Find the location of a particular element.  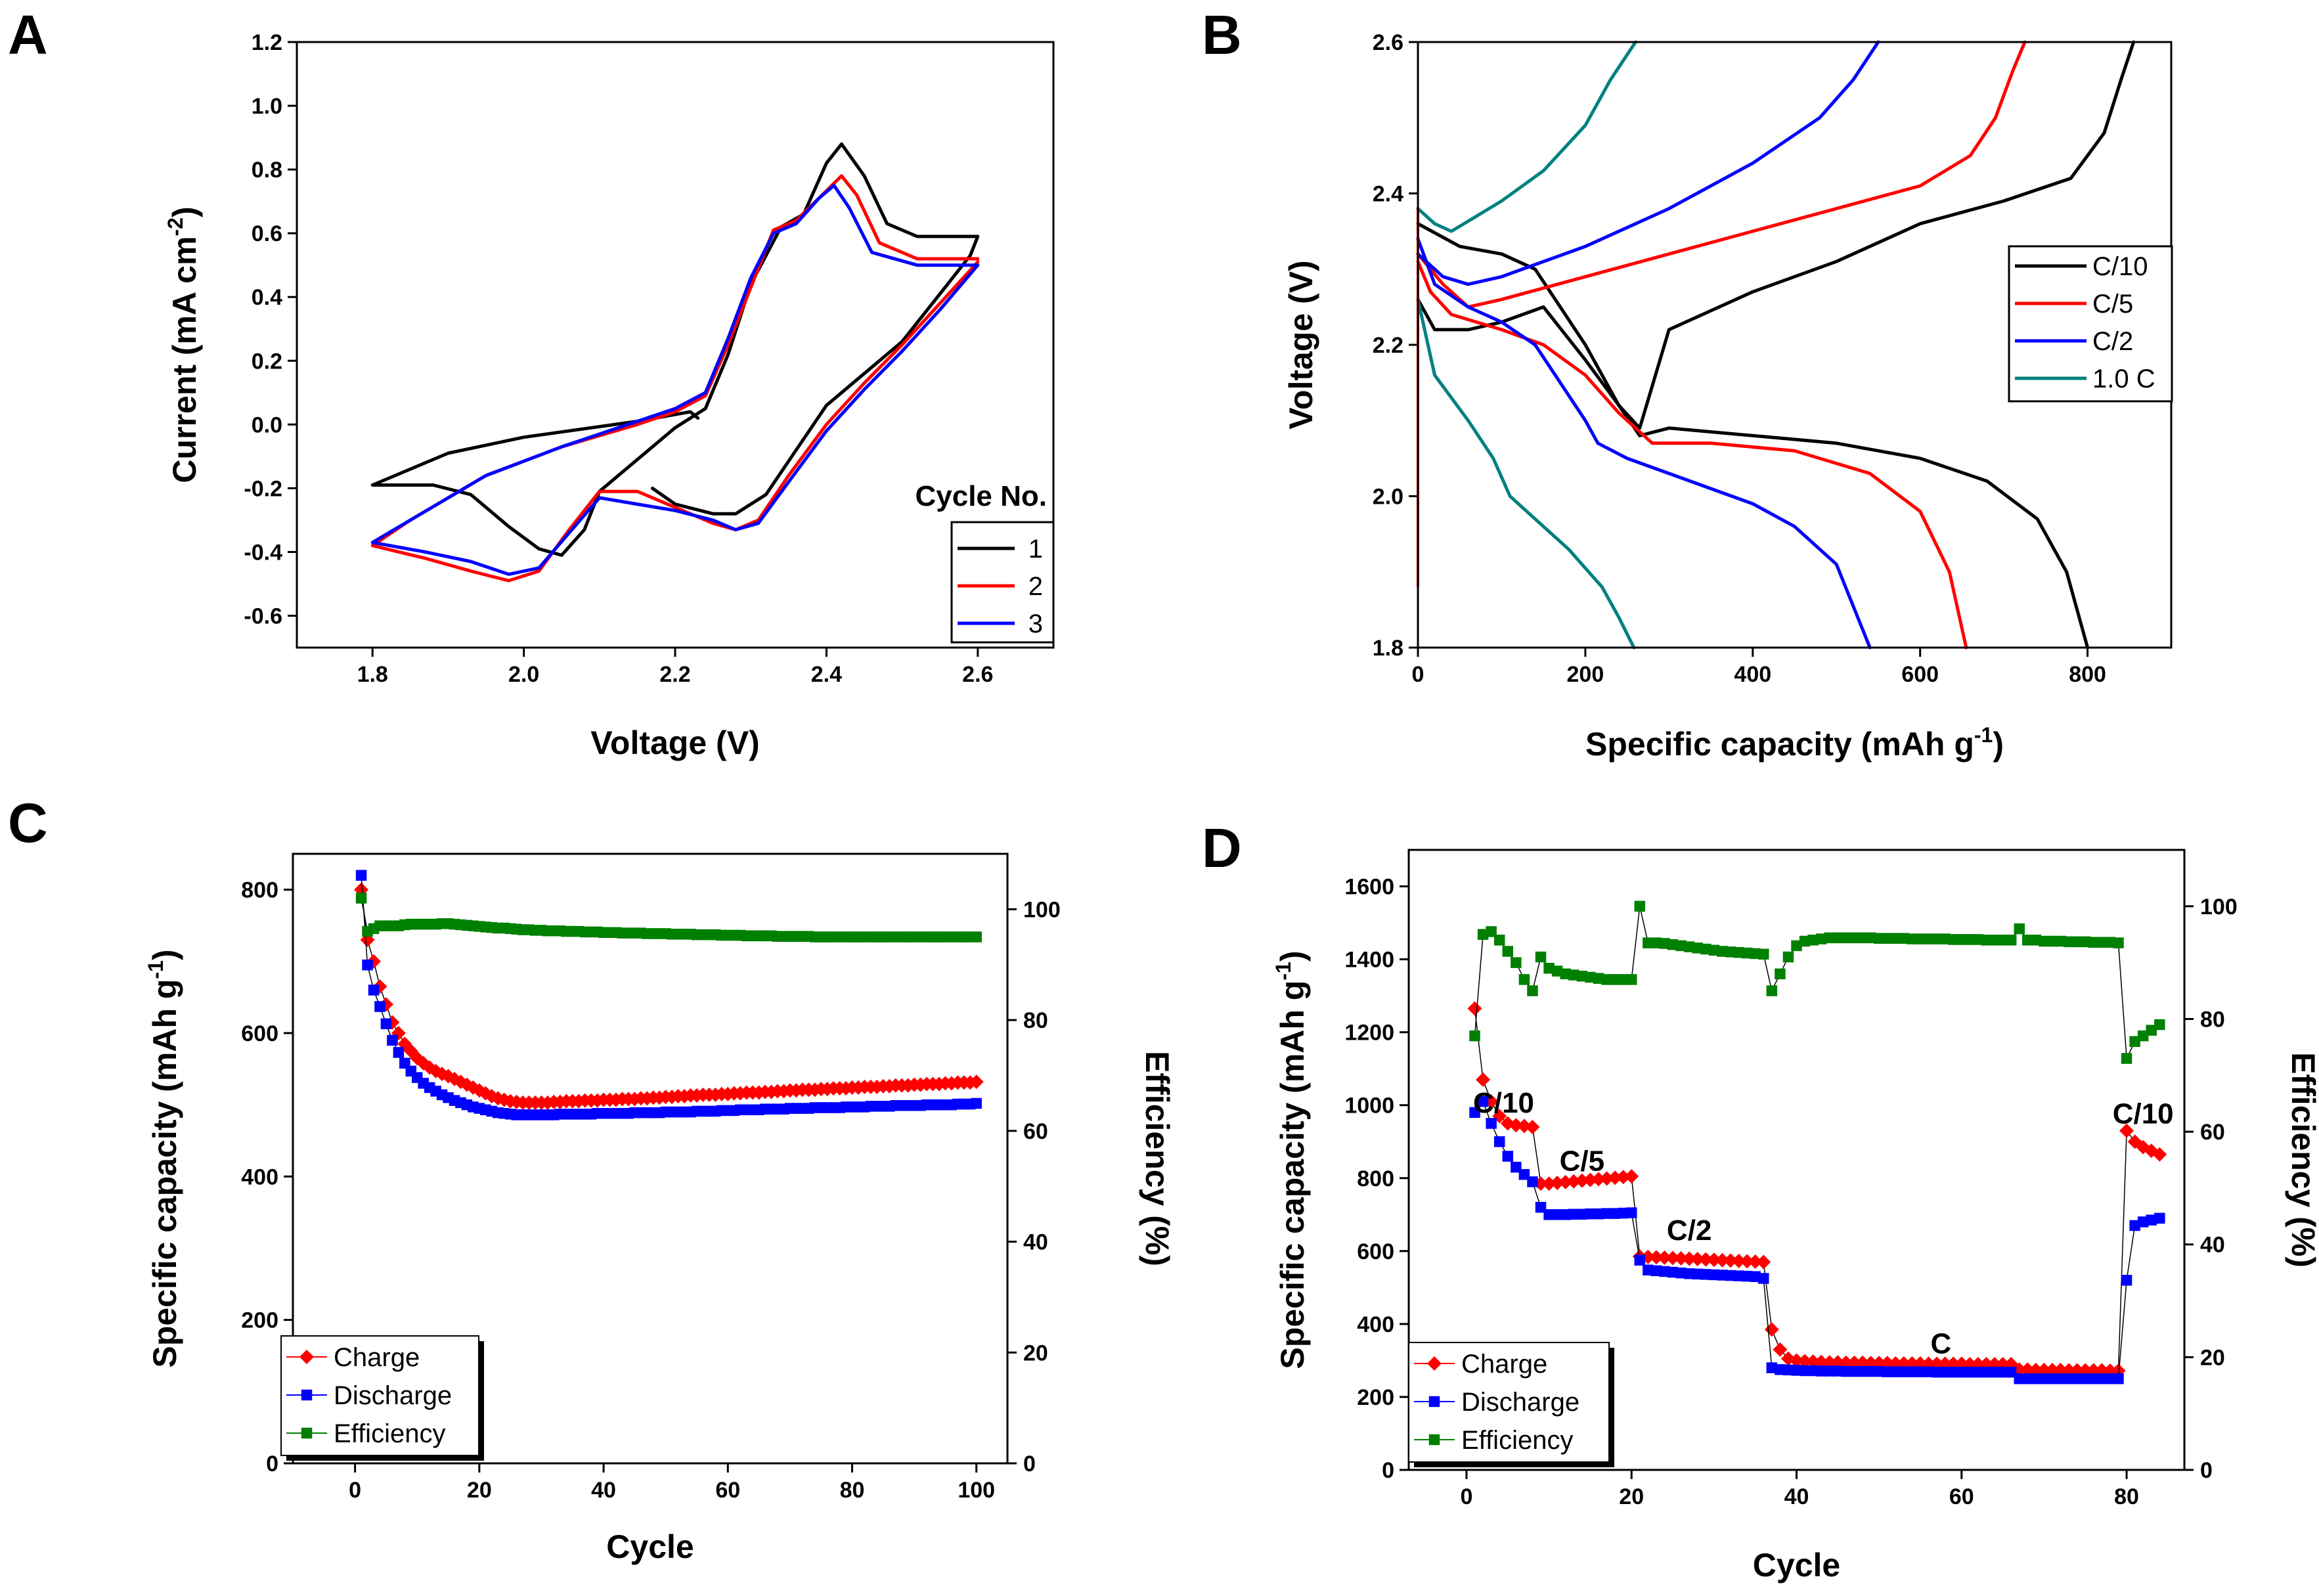

panel-b-xtick-label: 800 is located at coordinates (2088, 674).